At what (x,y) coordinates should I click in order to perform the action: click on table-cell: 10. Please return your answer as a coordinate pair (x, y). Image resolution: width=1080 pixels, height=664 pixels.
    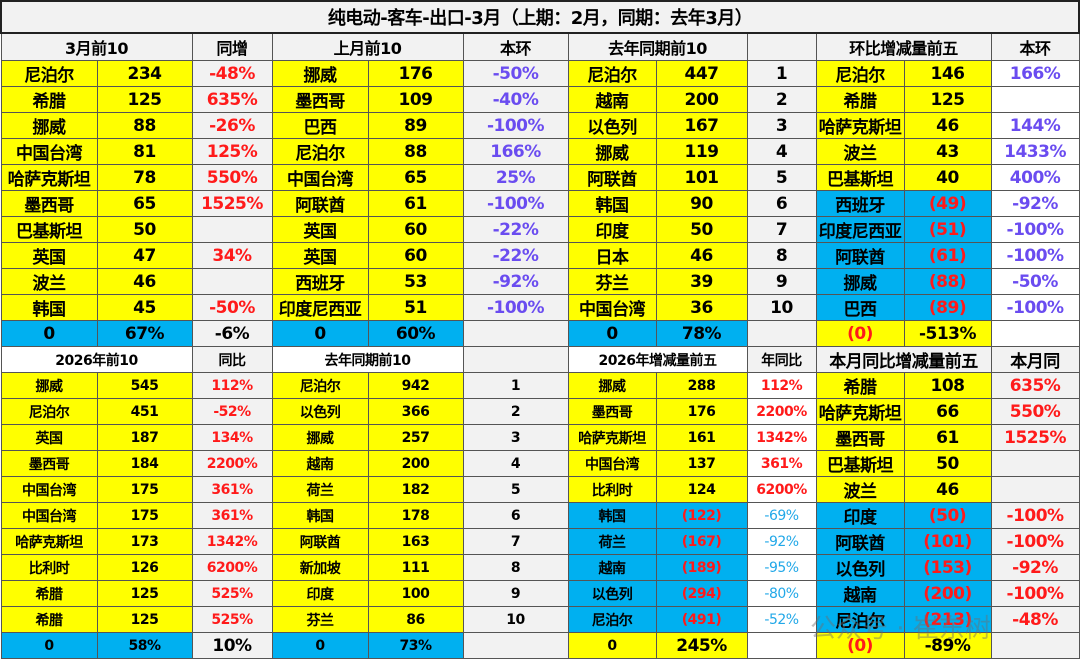
    Looking at the image, I should click on (515, 619).